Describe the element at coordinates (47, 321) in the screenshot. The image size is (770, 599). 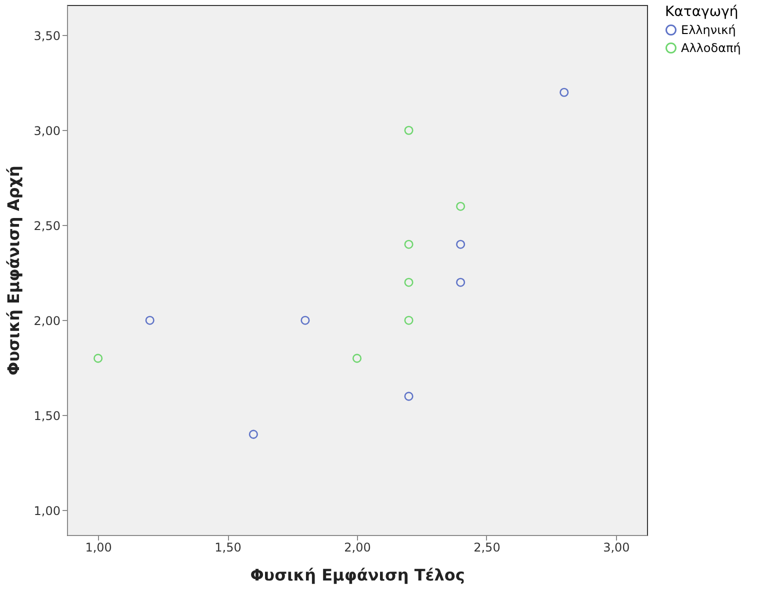
I see `y-tick-label: 2,00` at that location.